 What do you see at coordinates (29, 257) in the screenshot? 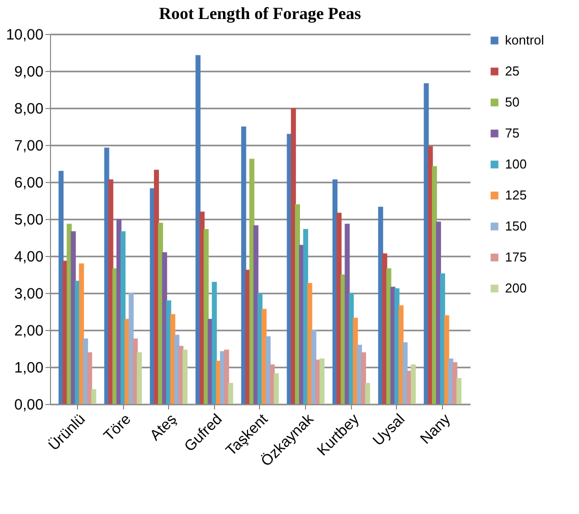
I see `y-tick-label: 4,00` at bounding box center [29, 257].